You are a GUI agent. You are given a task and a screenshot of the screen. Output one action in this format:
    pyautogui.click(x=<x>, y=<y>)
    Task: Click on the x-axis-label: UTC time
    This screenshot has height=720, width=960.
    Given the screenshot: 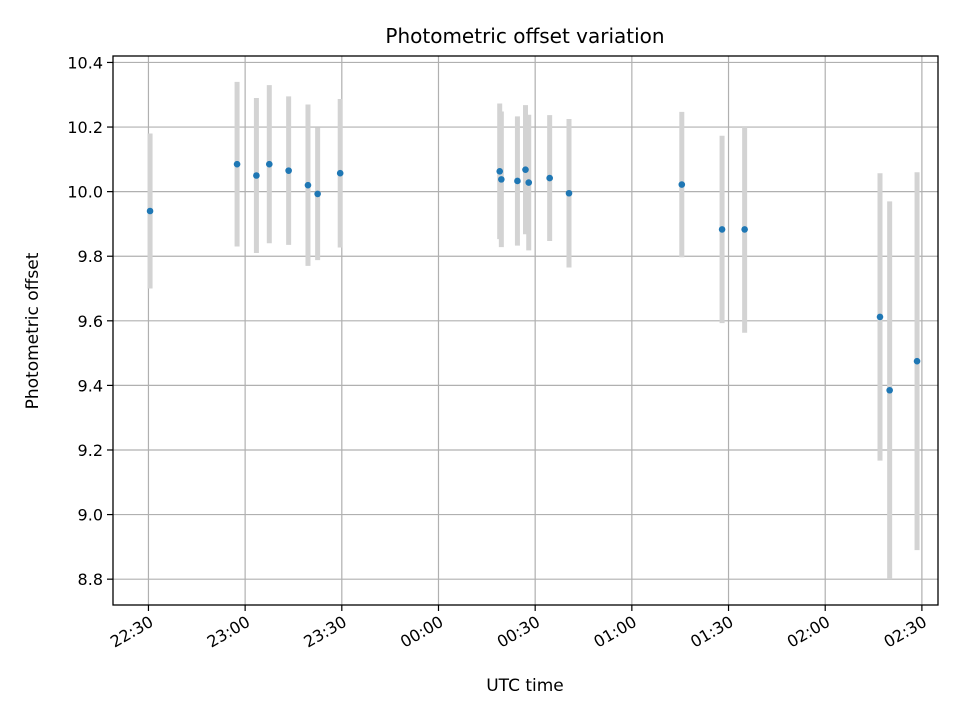 What is the action you would take?
    pyautogui.click(x=525, y=686)
    